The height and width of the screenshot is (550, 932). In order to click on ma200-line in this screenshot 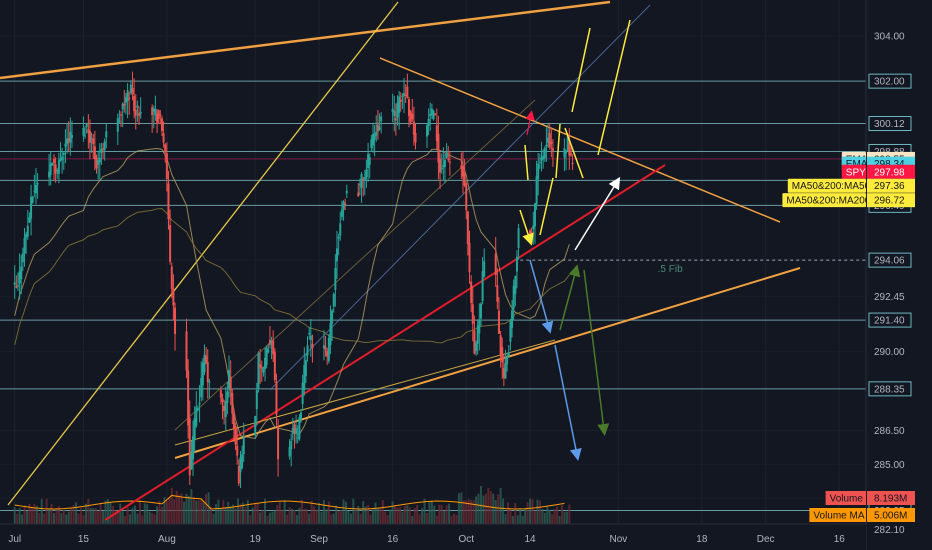, I will do `click(292, 276)`.